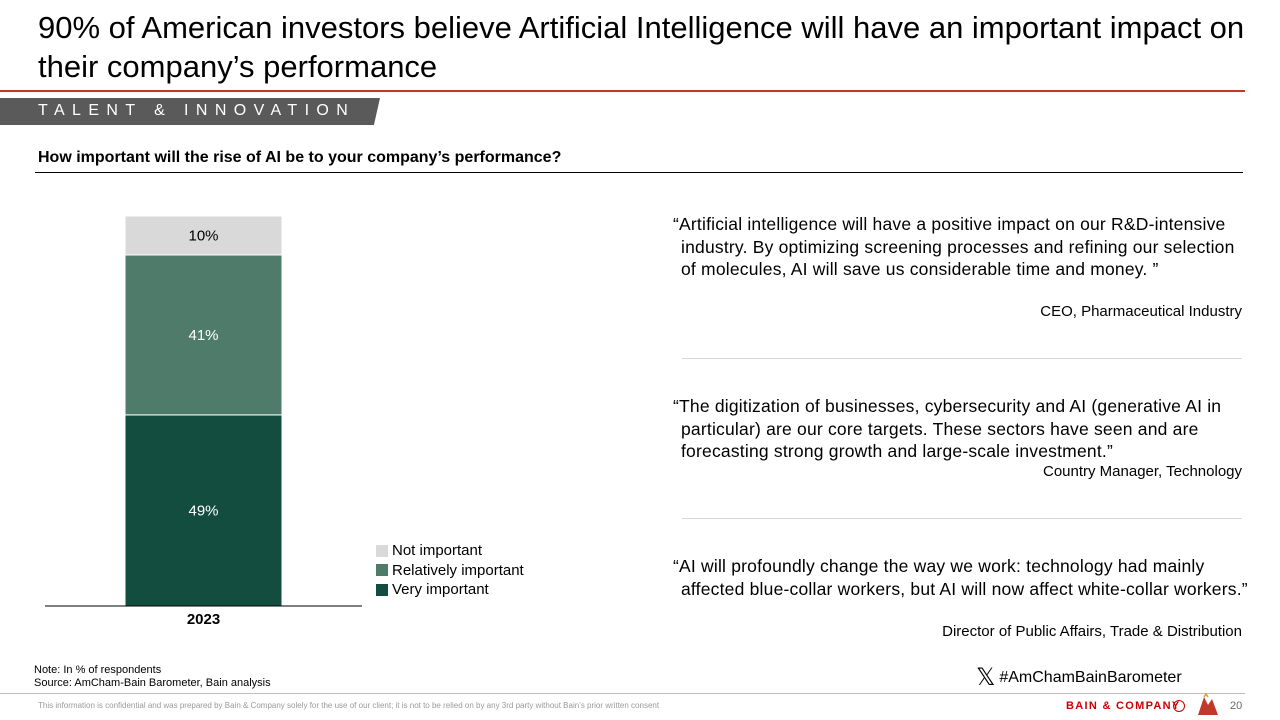  I want to click on hashtag-block: 𝕏 #AmChamBainBarometer, so click(1079, 677).